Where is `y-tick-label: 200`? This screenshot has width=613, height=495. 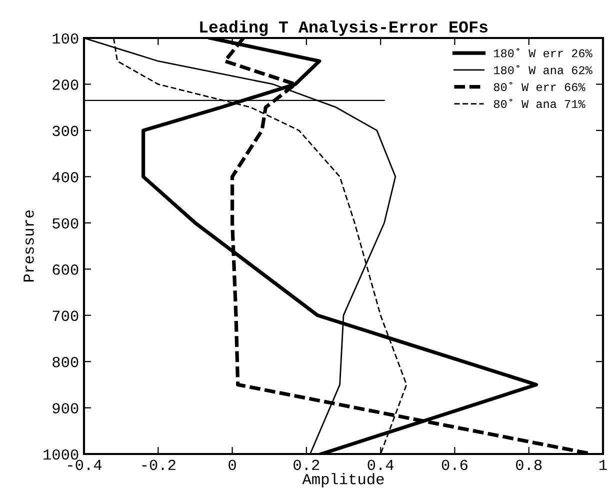
y-tick-label: 200 is located at coordinates (65, 85).